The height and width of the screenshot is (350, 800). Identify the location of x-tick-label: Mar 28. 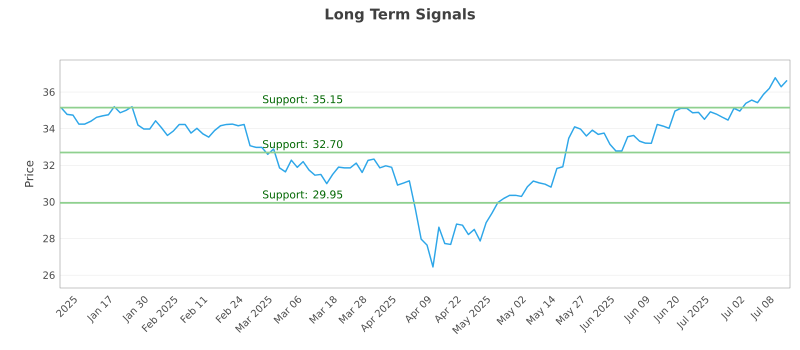
(352, 310).